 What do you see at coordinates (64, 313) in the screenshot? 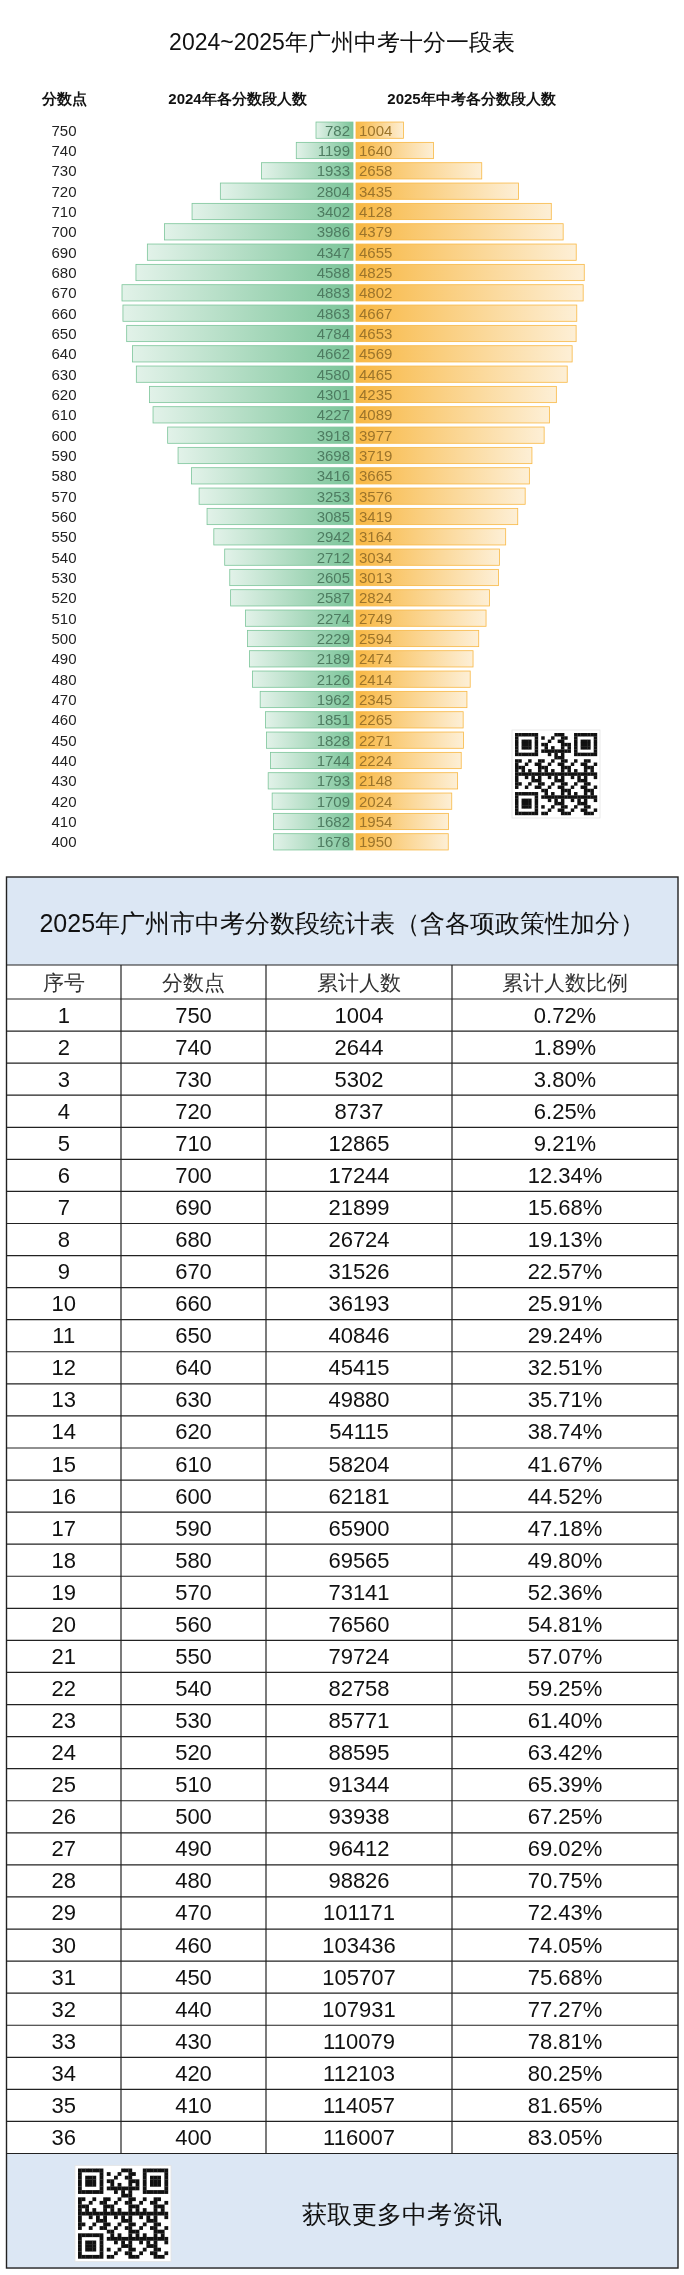
I see `y-tick-label: 660` at bounding box center [64, 313].